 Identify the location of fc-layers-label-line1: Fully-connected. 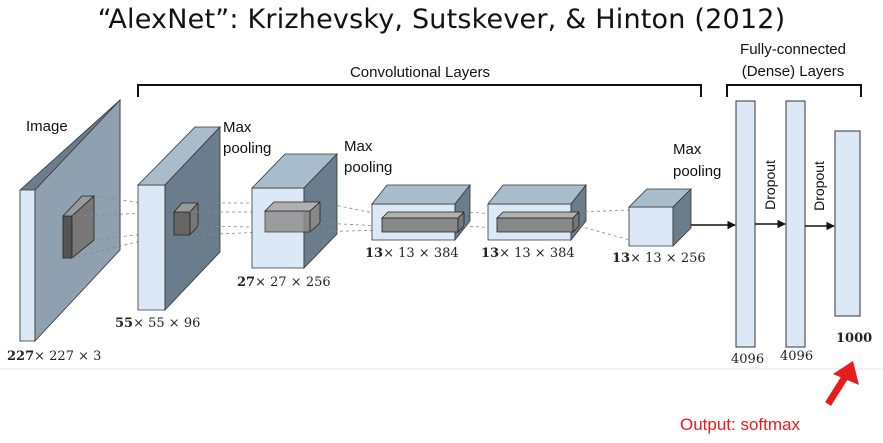
(793, 49).